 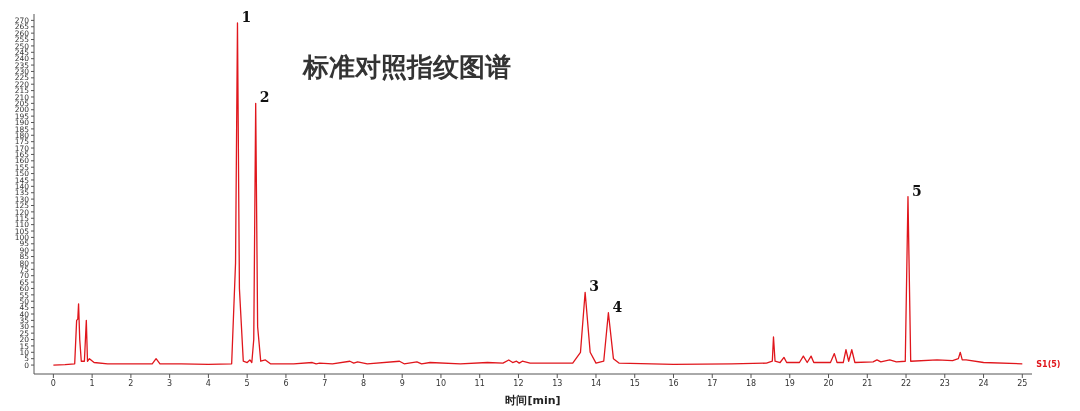 What do you see at coordinates (594, 286) in the screenshot?
I see `annotation: 3` at bounding box center [594, 286].